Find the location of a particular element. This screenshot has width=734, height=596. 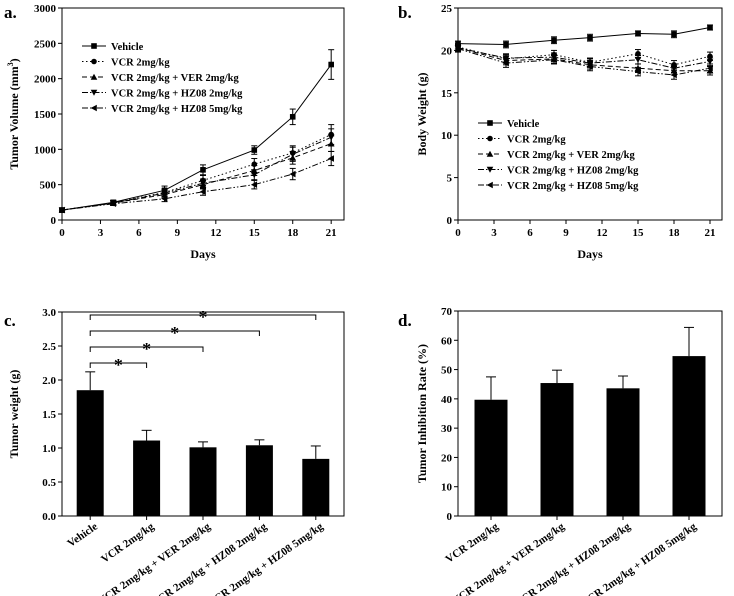

y-axis-title: Tumor weight (g) is located at coordinates (14, 414).